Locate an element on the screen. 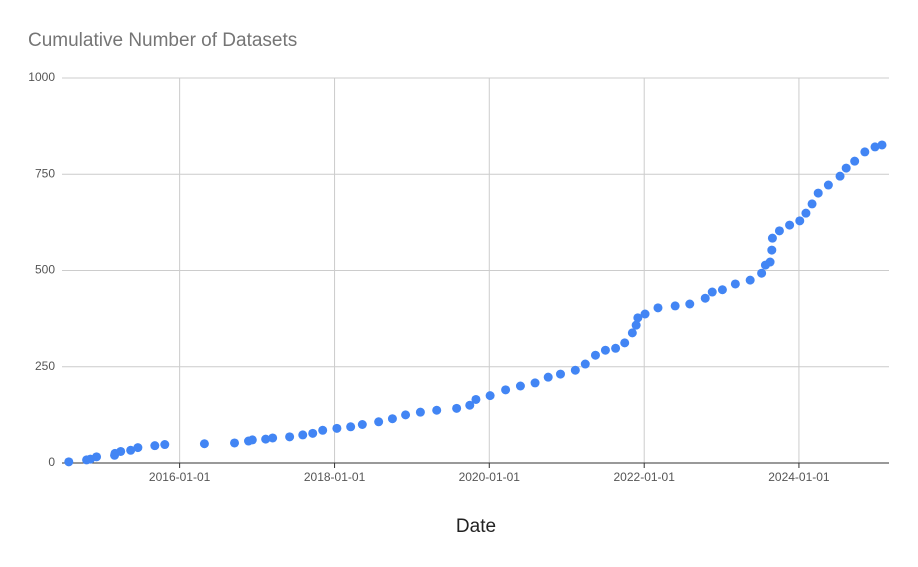 The image size is (918, 567). x-tick-label: 2020-01-01 is located at coordinates (490, 477).